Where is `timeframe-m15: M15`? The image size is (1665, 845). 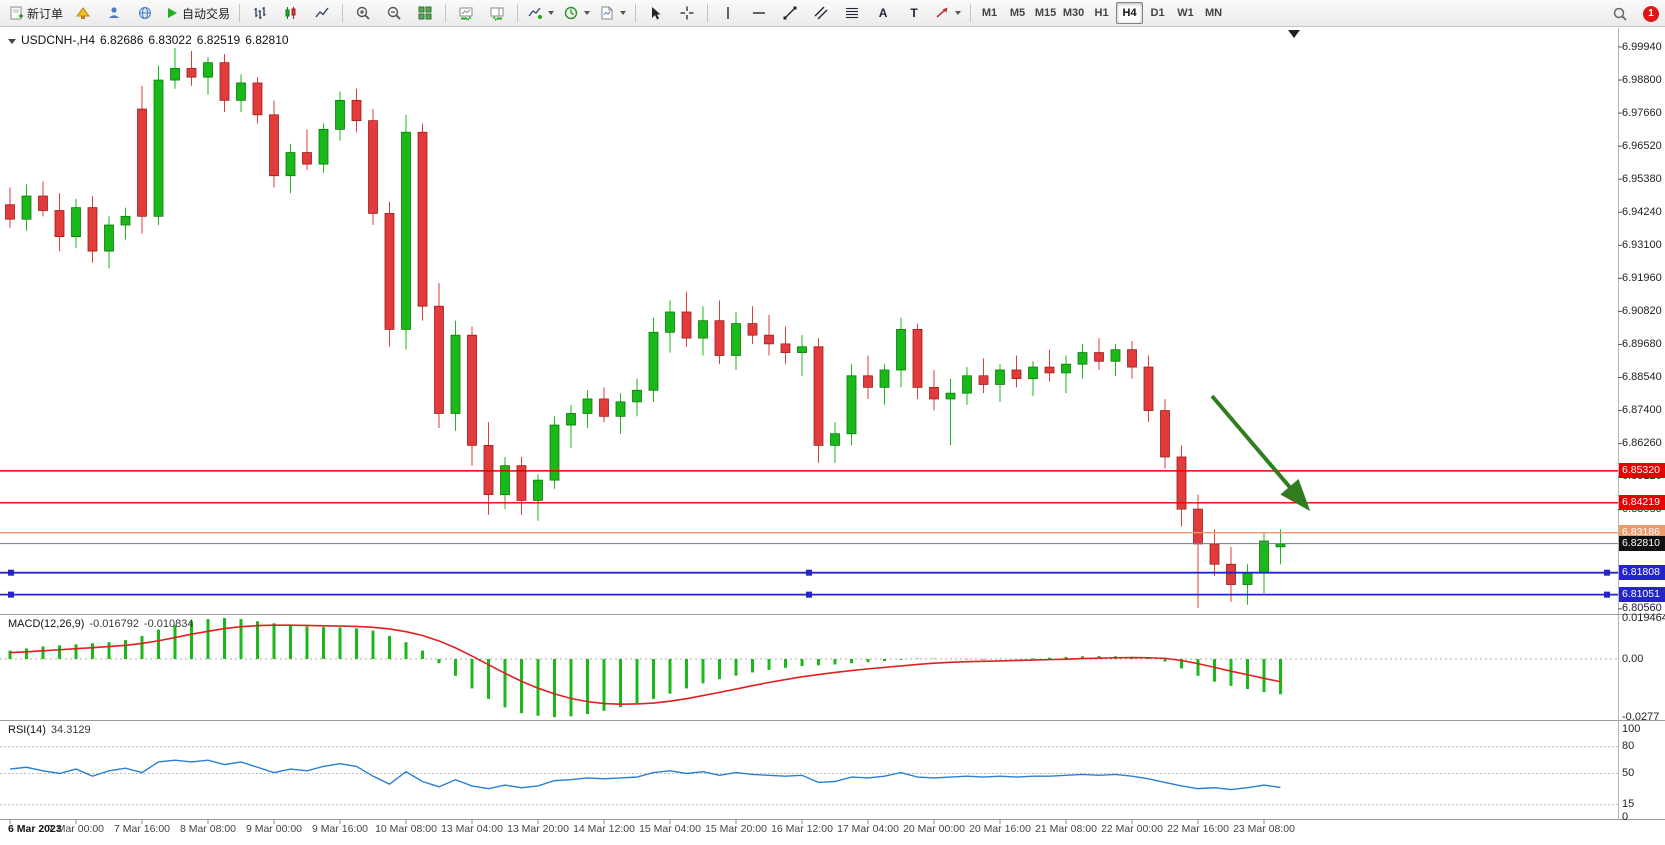
timeframe-m15: M15 is located at coordinates (1045, 13).